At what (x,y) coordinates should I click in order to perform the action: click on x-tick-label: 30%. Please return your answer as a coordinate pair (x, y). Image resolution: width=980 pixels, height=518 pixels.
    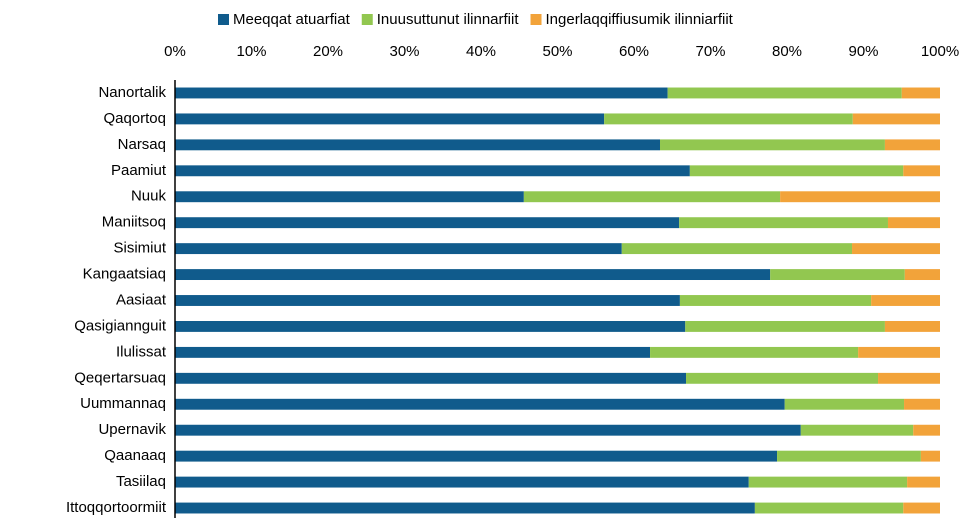
    Looking at the image, I should click on (404, 51).